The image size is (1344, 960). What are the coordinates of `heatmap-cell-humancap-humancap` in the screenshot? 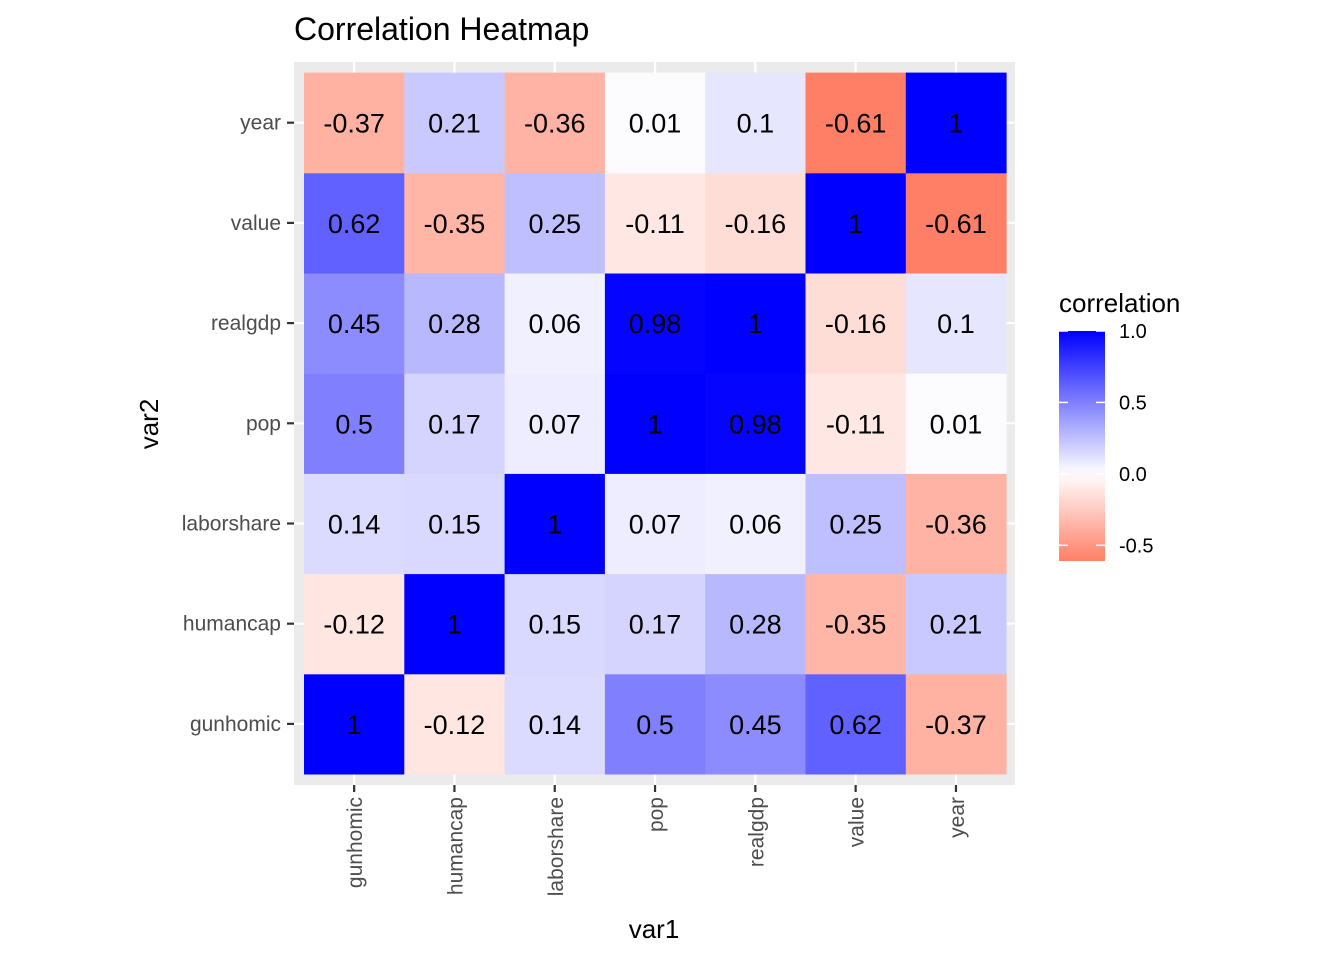 It's located at (455, 624).